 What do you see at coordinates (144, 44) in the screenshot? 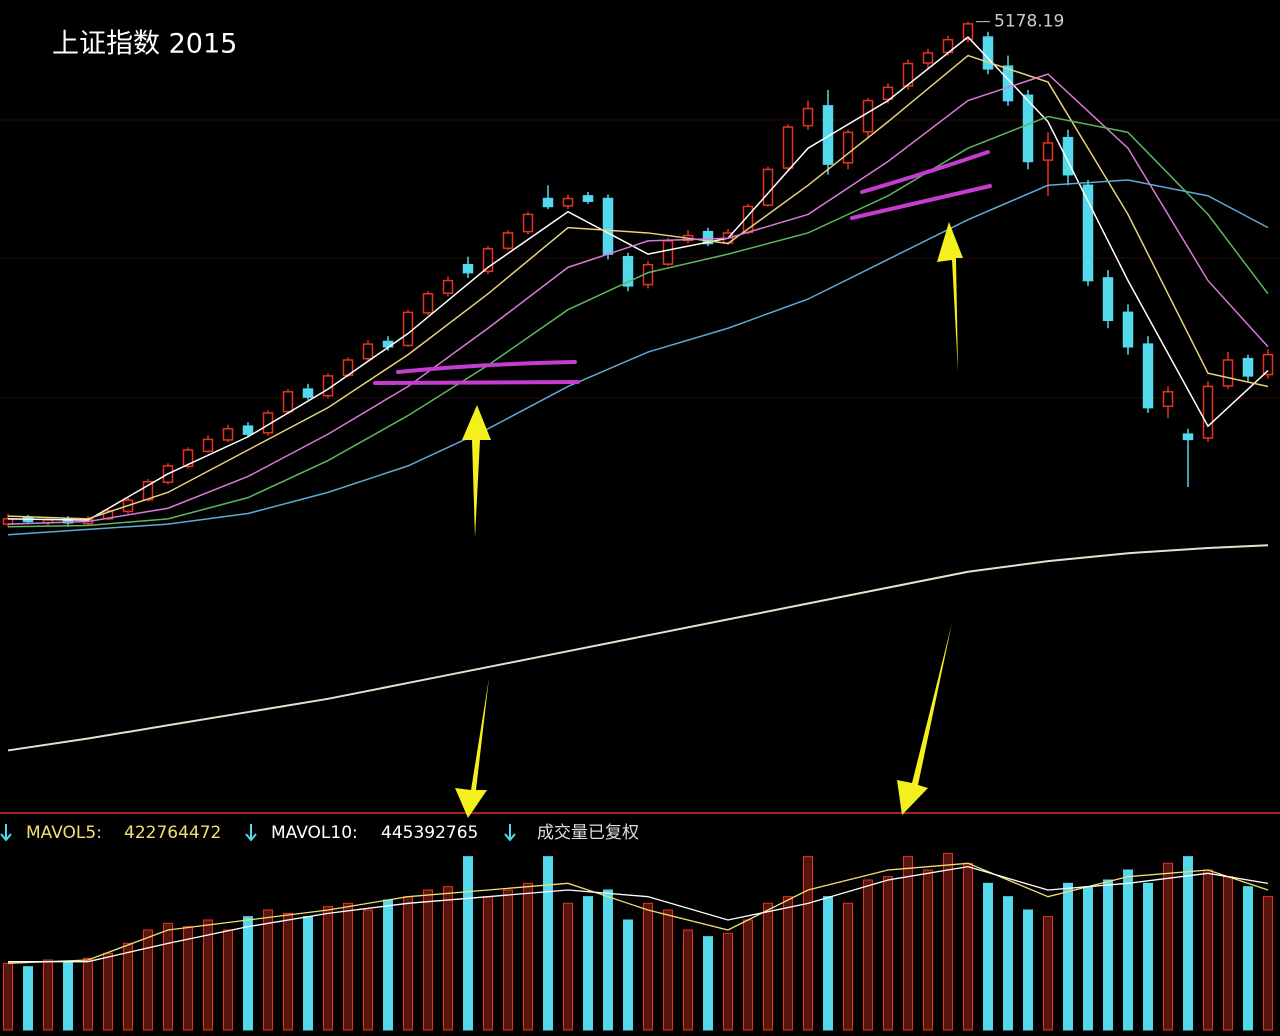
I see `chart-title: 上证指数 2015` at bounding box center [144, 44].